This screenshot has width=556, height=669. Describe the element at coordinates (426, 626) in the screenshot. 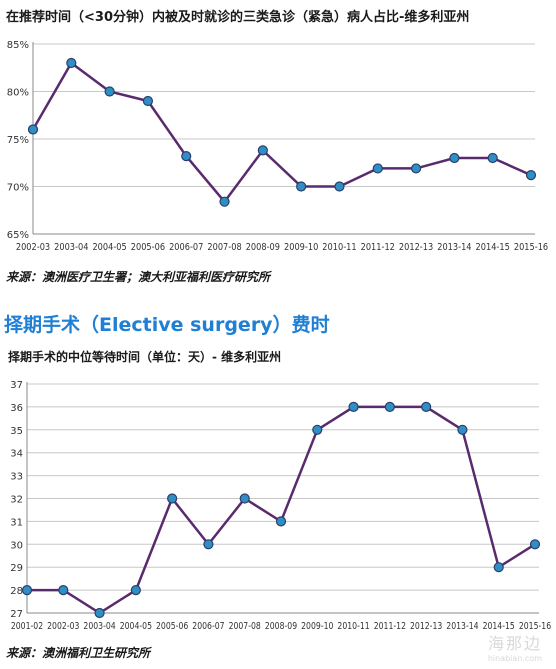

I see `chart2-xtick-label: 2012-13` at that location.